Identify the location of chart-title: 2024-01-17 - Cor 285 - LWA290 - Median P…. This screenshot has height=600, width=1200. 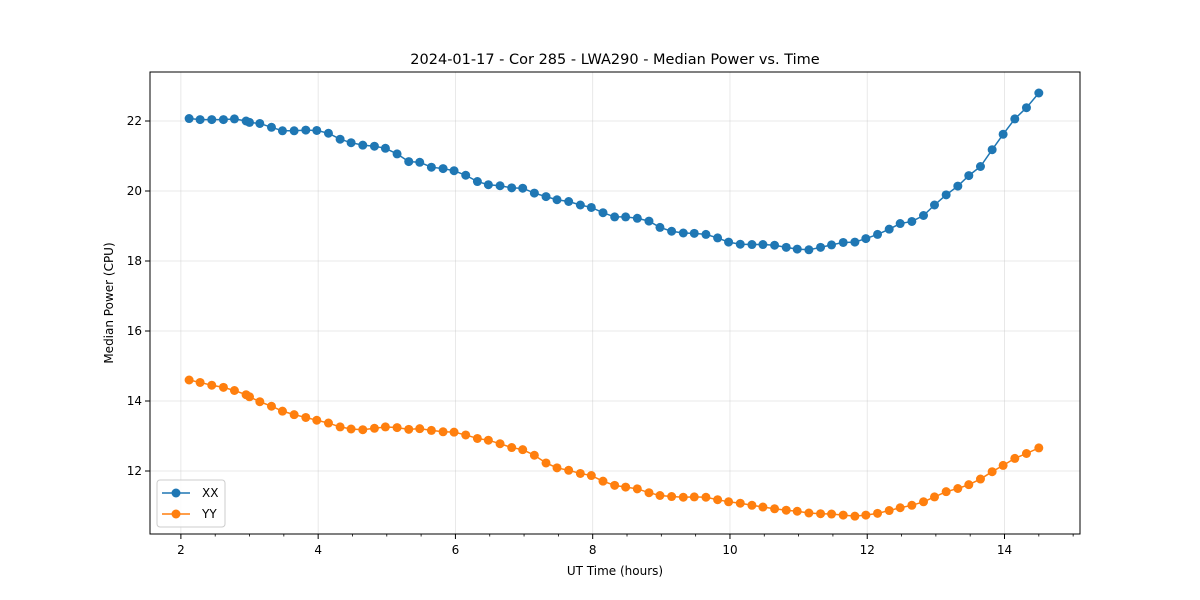
(614, 60).